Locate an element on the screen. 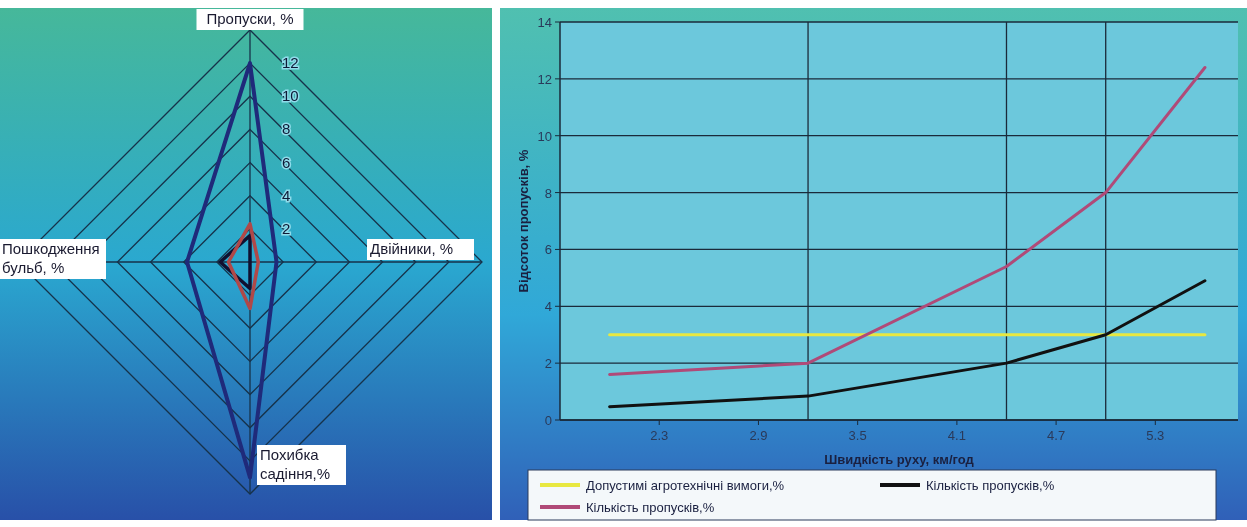 This screenshot has height=527, width=1247. x-tick-label: 4.1 is located at coordinates (956, 435).